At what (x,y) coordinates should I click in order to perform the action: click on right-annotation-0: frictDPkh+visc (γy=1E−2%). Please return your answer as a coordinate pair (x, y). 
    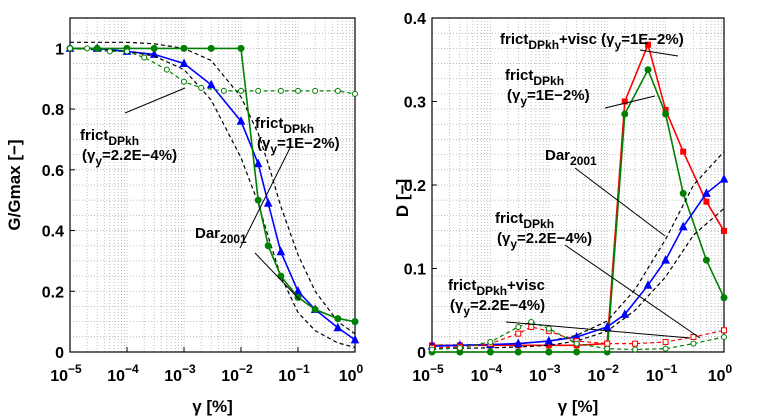
    Looking at the image, I should click on (592, 41).